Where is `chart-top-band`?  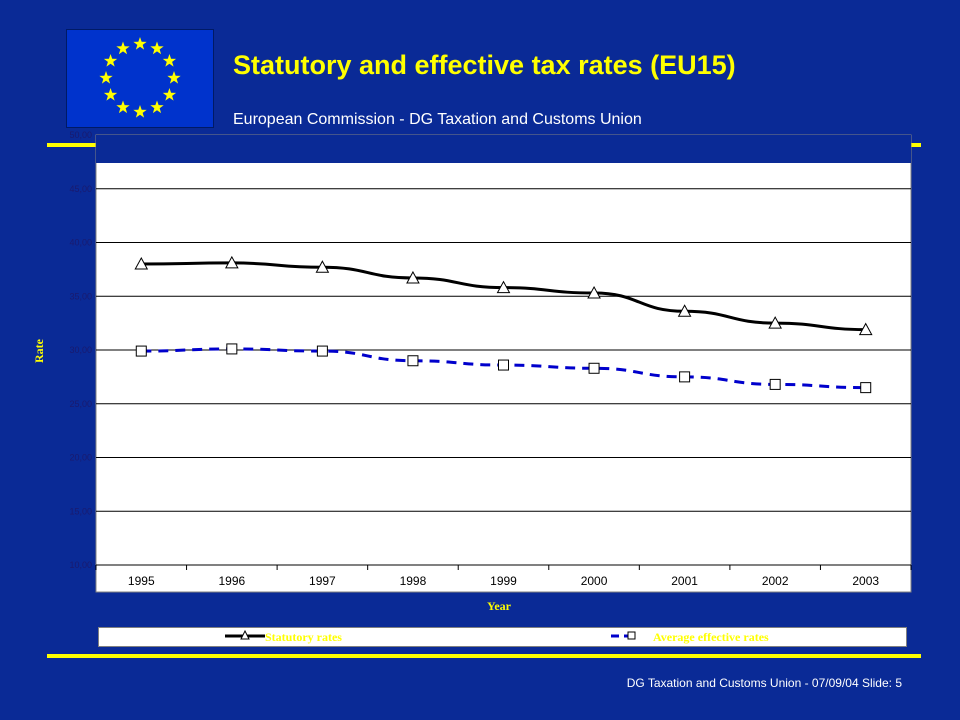 chart-top-band is located at coordinates (503, 149).